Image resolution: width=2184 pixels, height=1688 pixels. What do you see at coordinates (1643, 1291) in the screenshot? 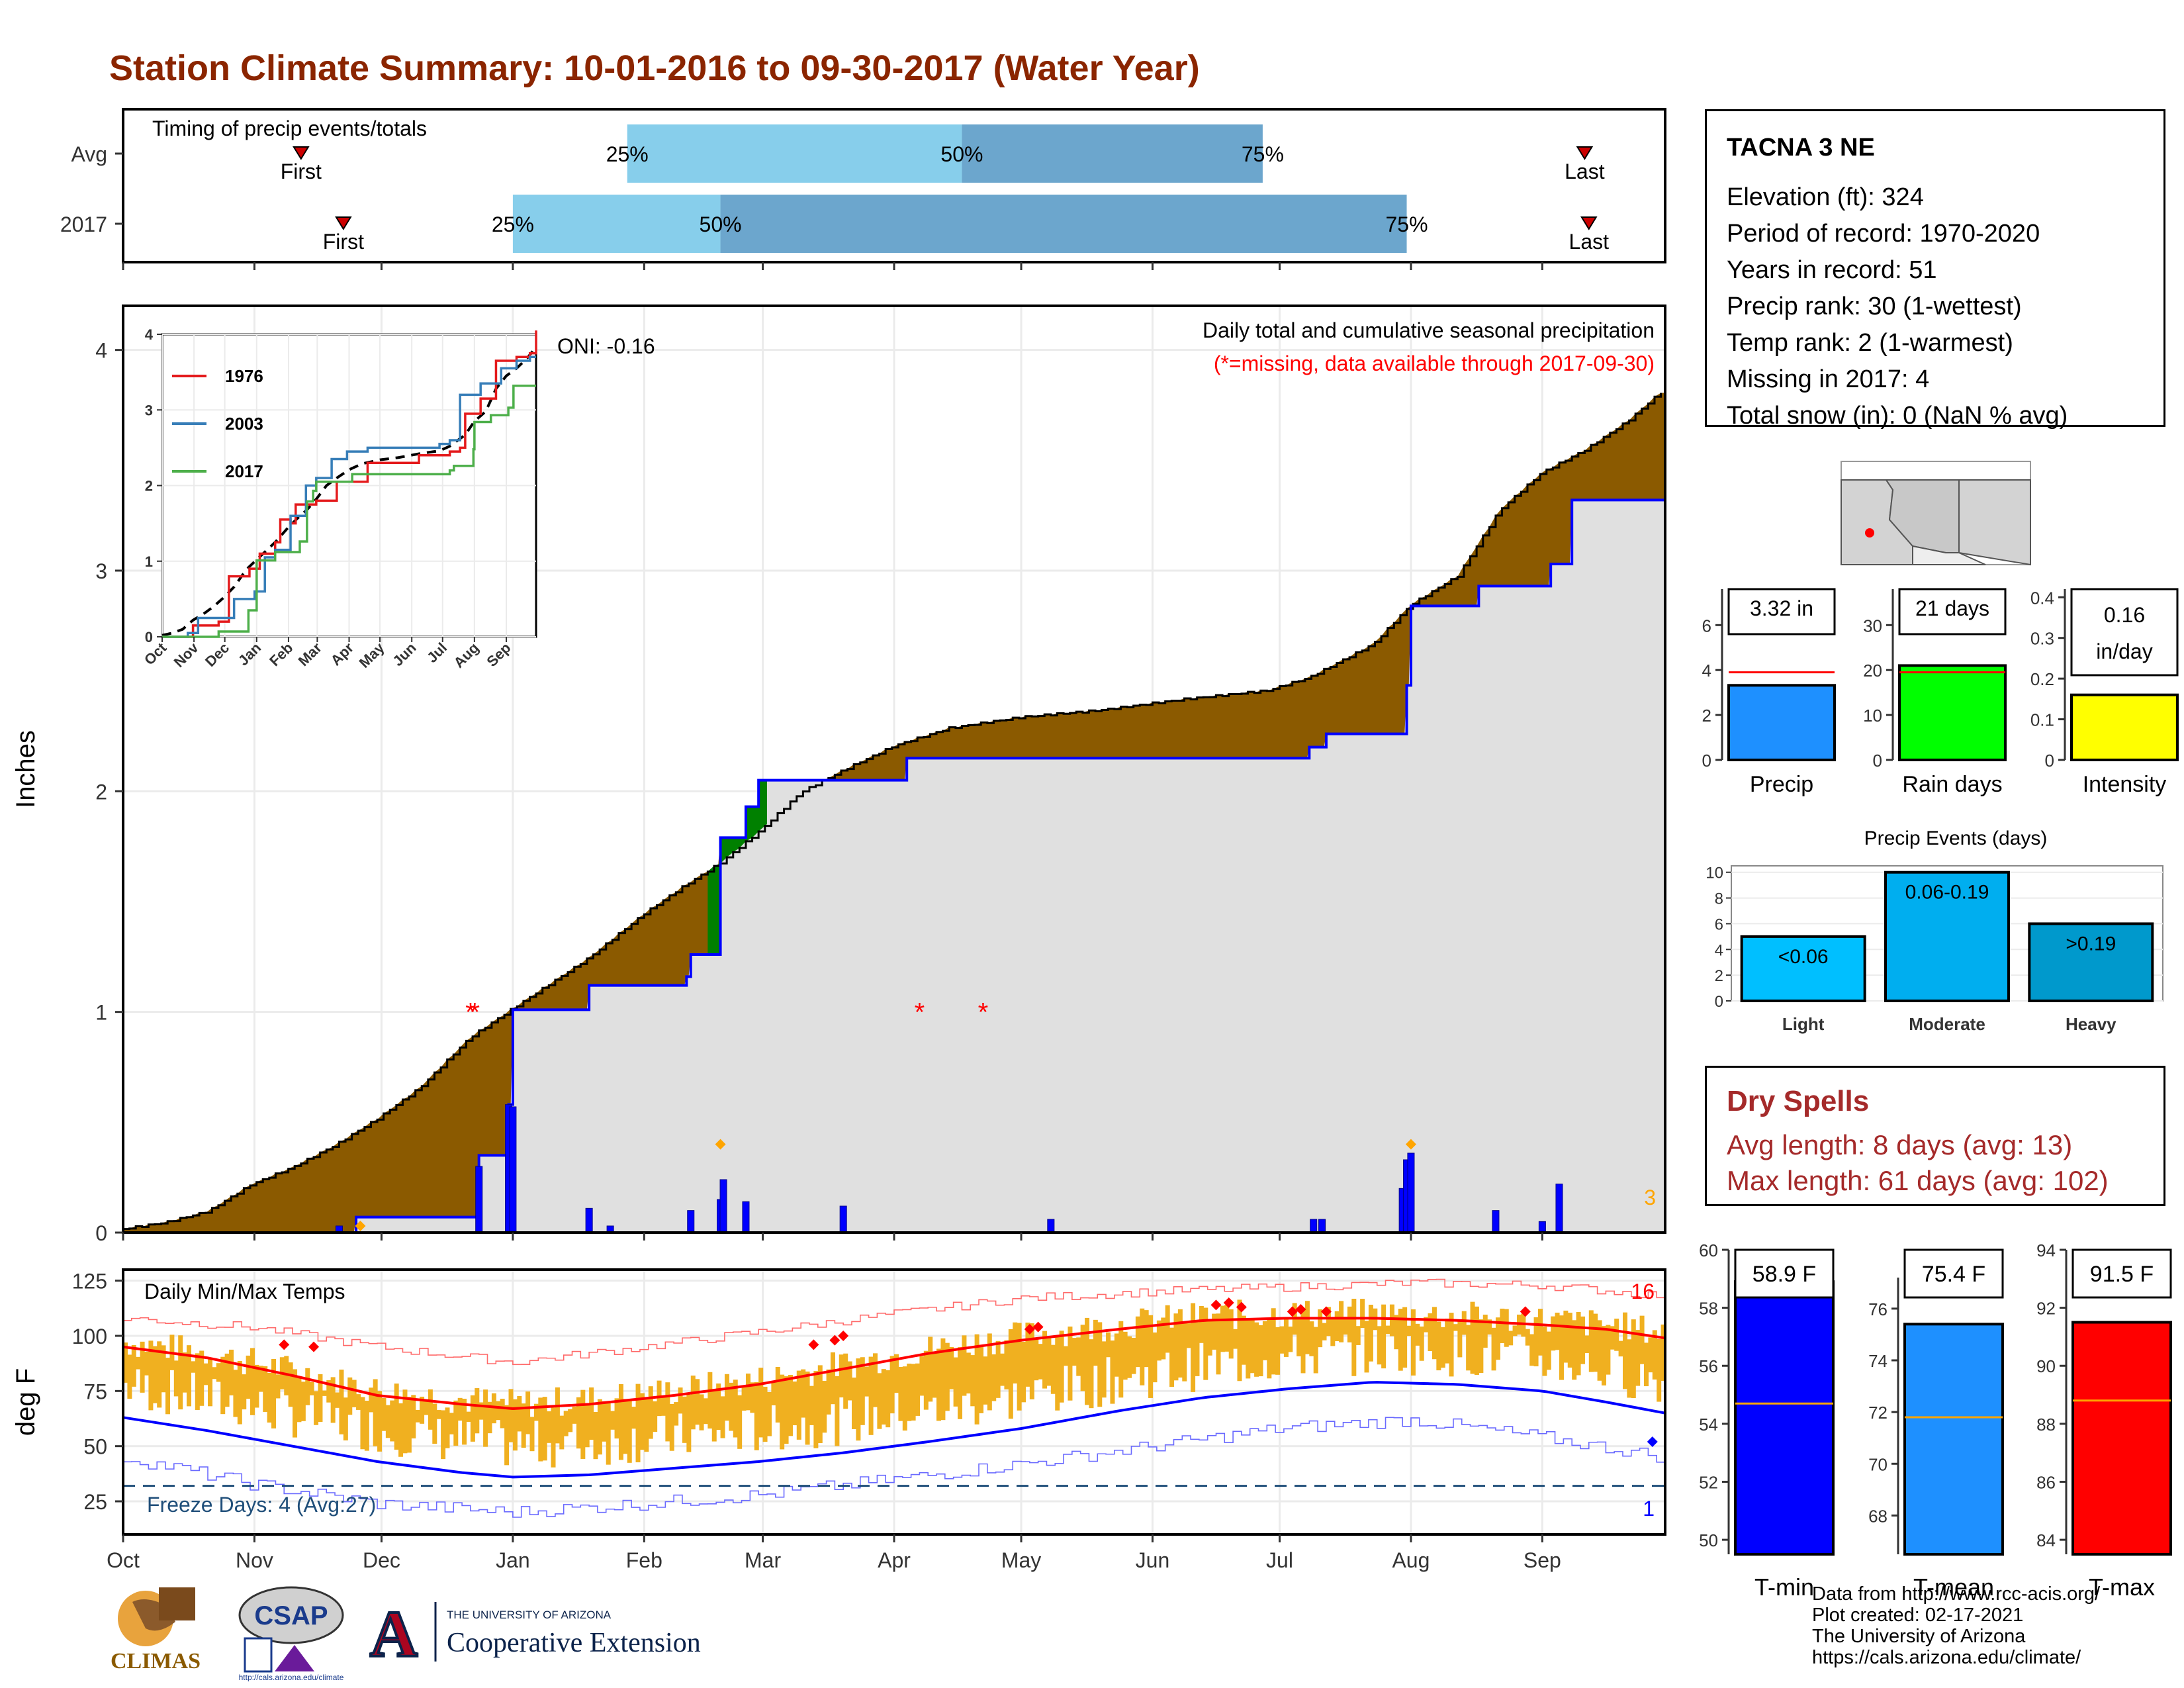
I see `temp-record-high-count: 16` at bounding box center [1643, 1291].